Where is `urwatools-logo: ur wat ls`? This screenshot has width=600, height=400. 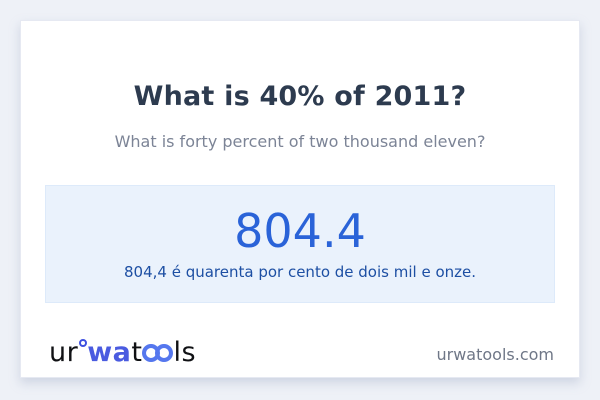 urwatools-logo: ur wat ls is located at coordinates (122, 353).